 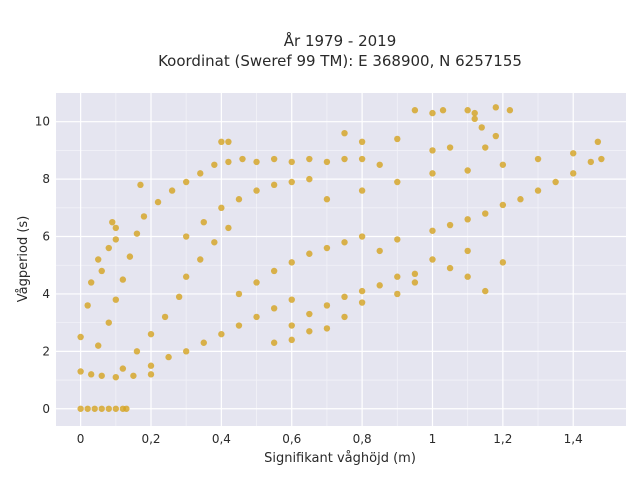 What do you see at coordinates (46, 294) in the screenshot?
I see `y-tick-label: 4` at bounding box center [46, 294].